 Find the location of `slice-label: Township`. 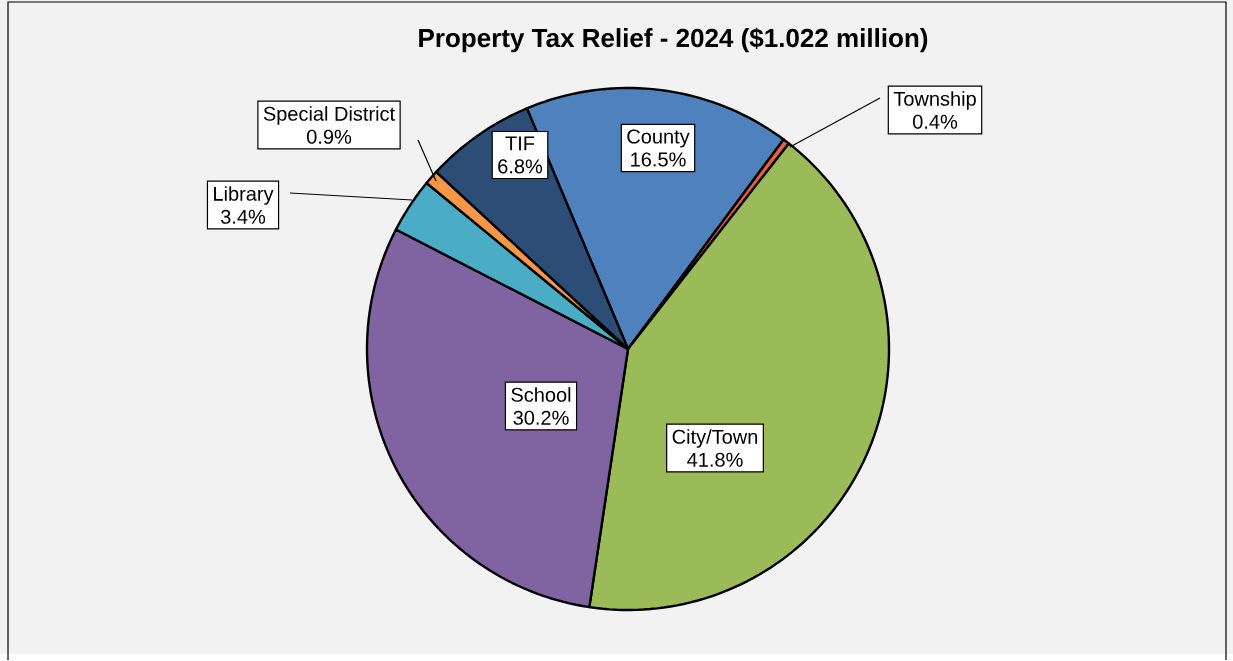

slice-label: Township is located at coordinates (934, 100).